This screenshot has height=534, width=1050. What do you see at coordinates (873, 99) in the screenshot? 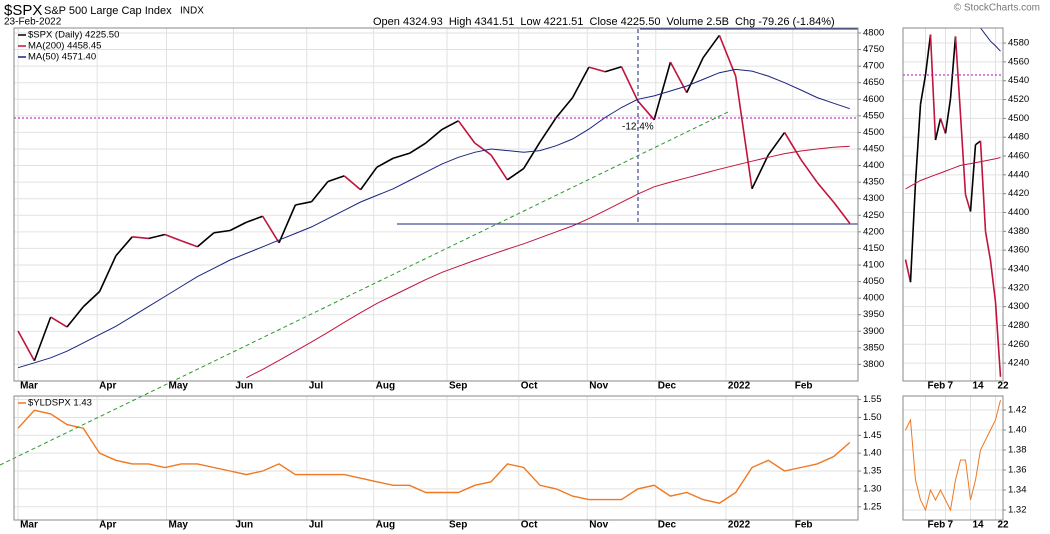
I see `y-tick-label: 4600` at bounding box center [873, 99].